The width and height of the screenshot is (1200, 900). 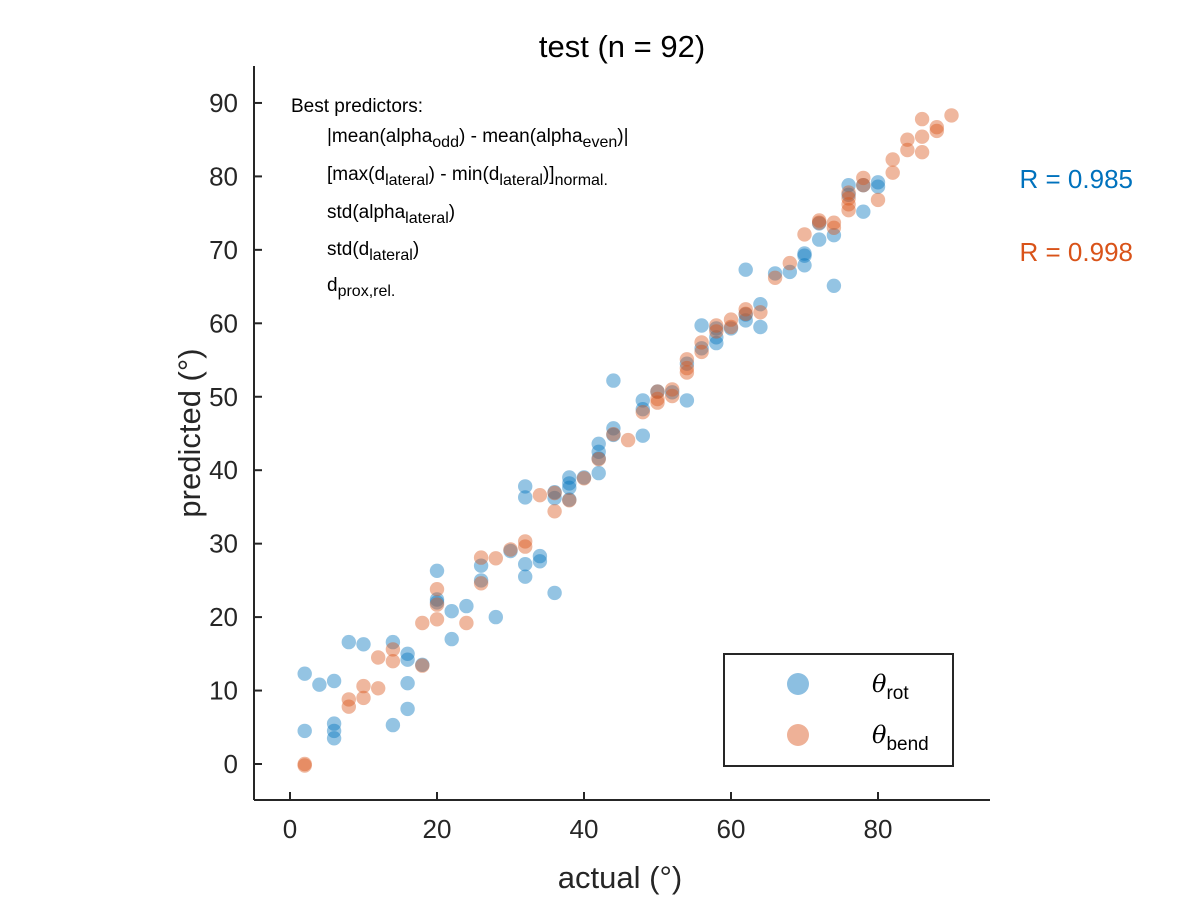 What do you see at coordinates (838, 710) in the screenshot?
I see `legend: θrot θbend` at bounding box center [838, 710].